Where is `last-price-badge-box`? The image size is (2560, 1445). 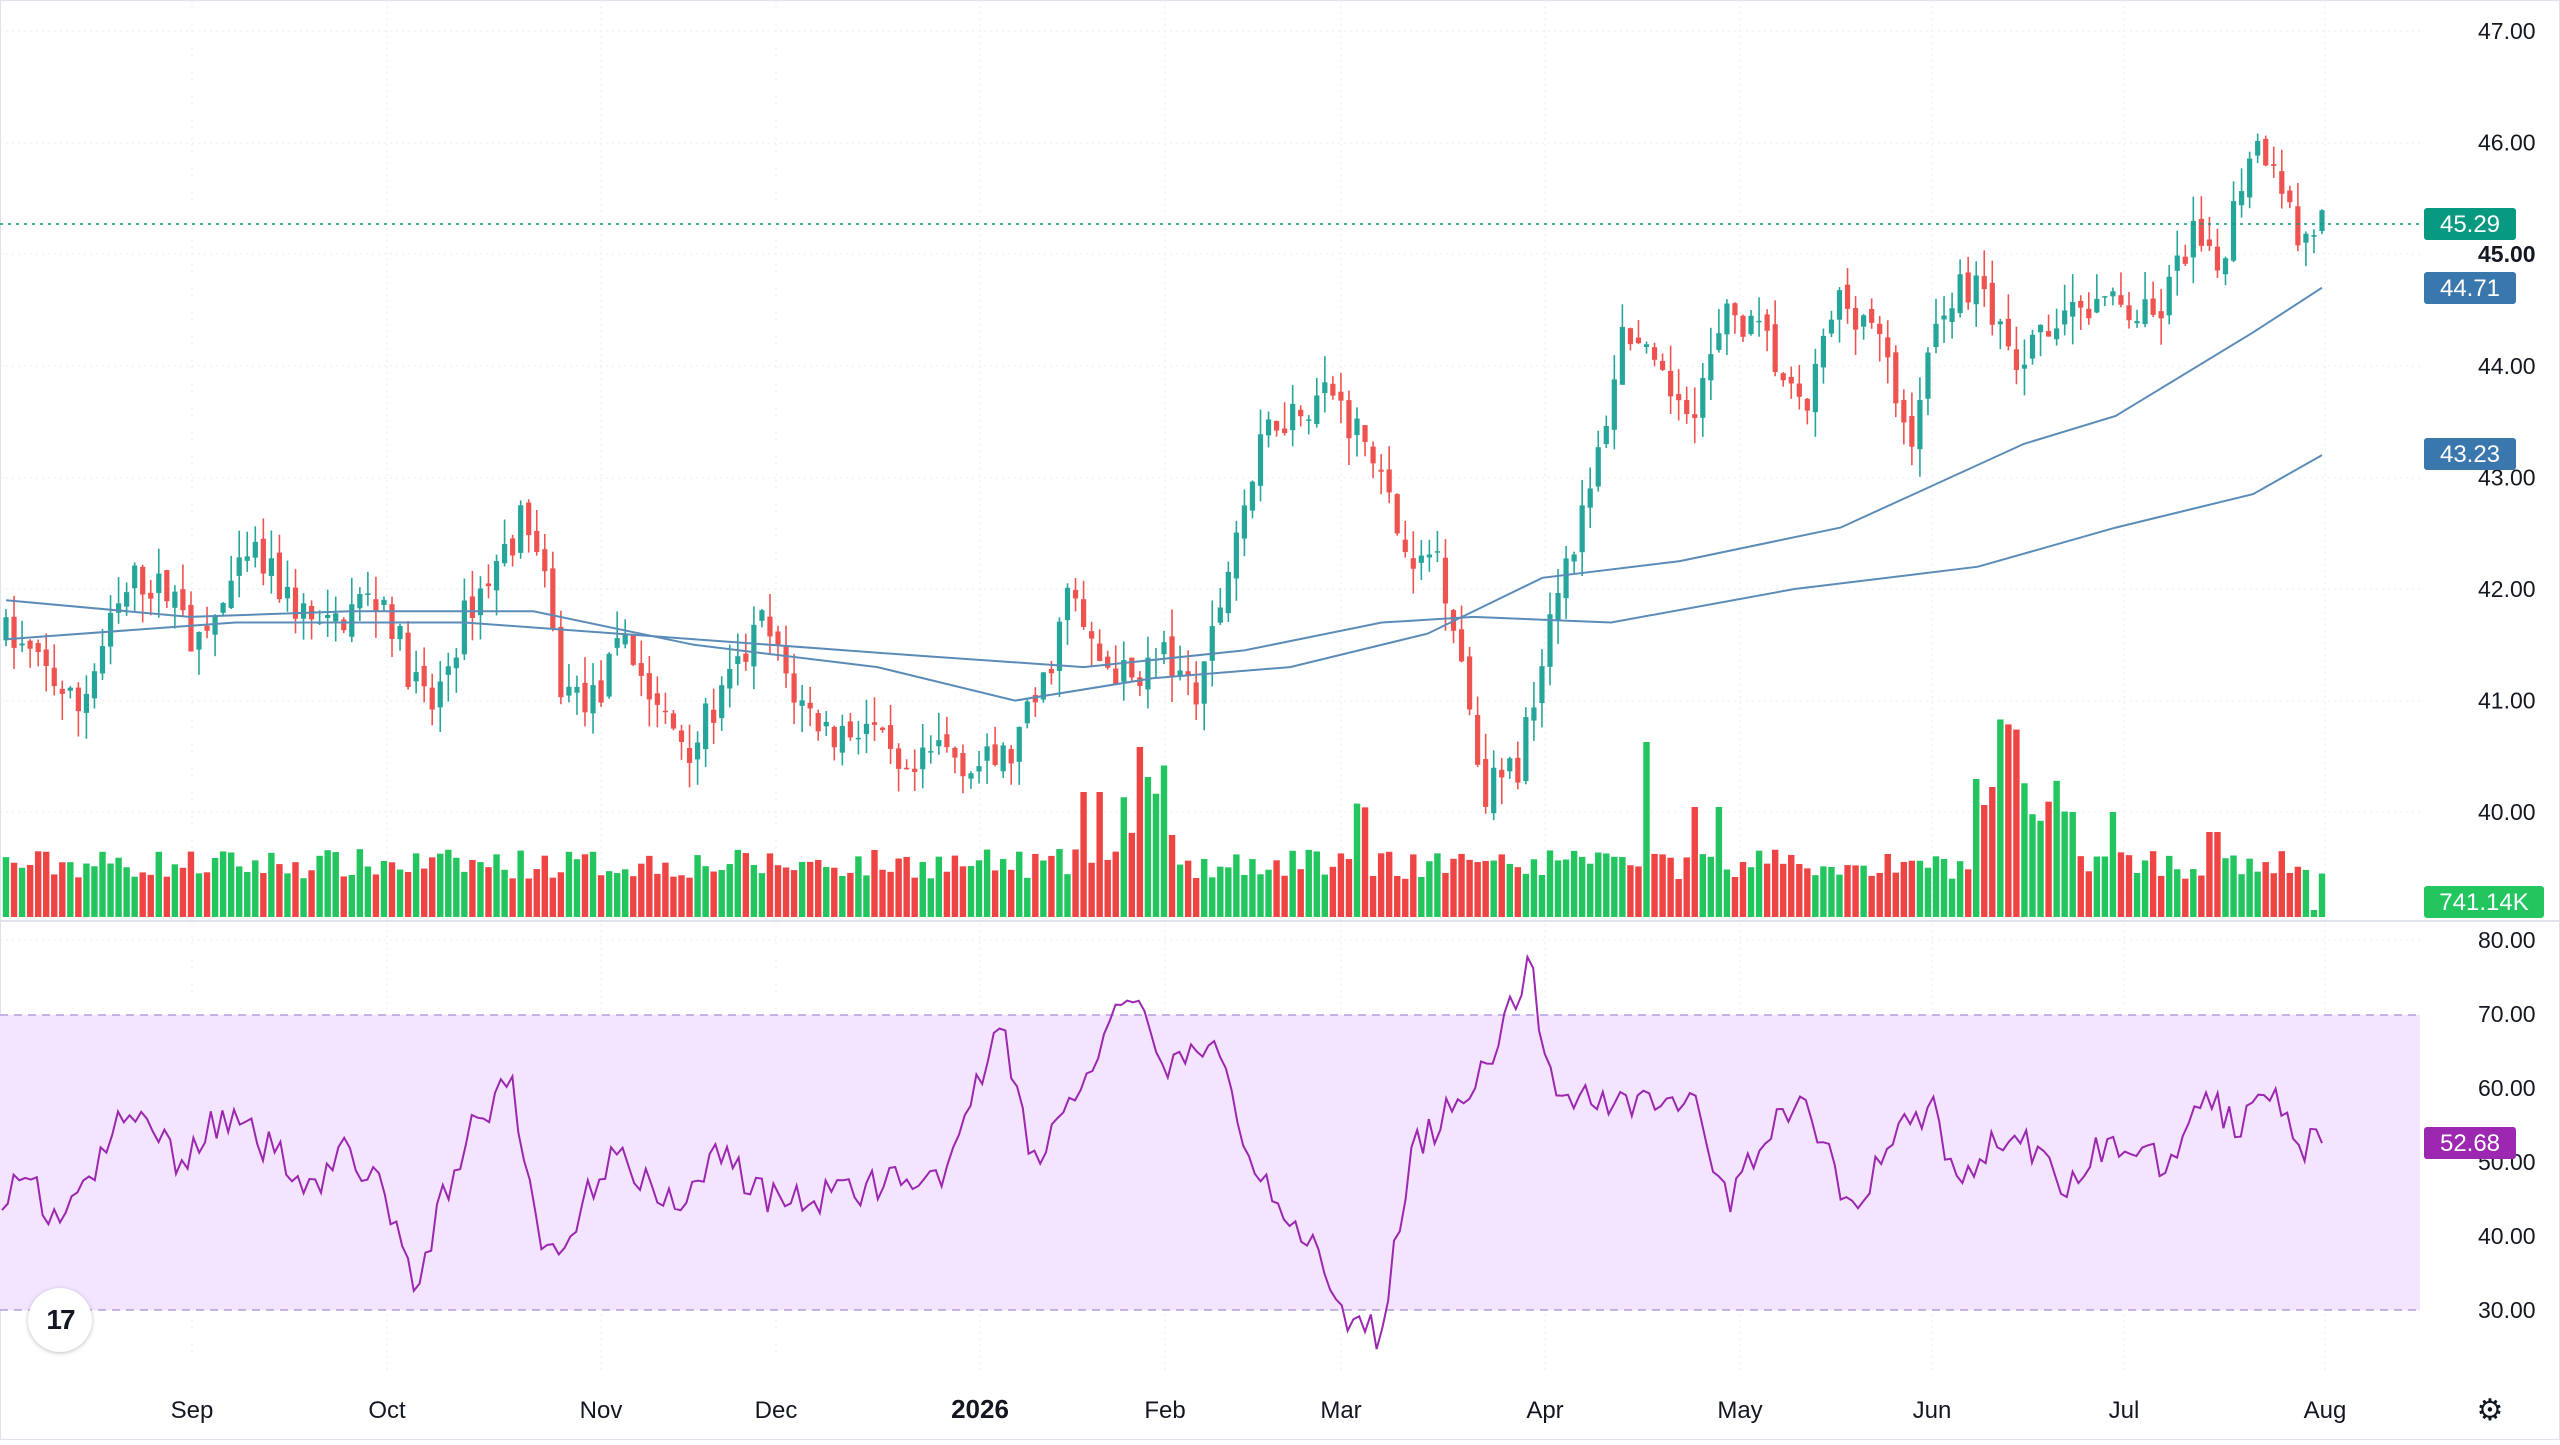 last-price-badge-box is located at coordinates (2470, 224).